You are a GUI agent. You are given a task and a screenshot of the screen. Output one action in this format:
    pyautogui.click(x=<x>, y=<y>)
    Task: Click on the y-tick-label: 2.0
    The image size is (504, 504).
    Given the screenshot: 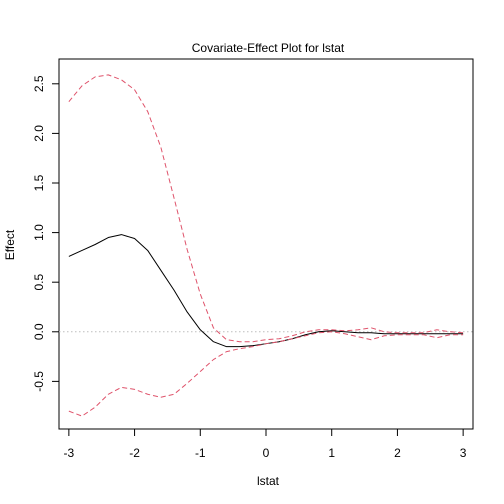 What is the action you would take?
    pyautogui.click(x=39, y=133)
    